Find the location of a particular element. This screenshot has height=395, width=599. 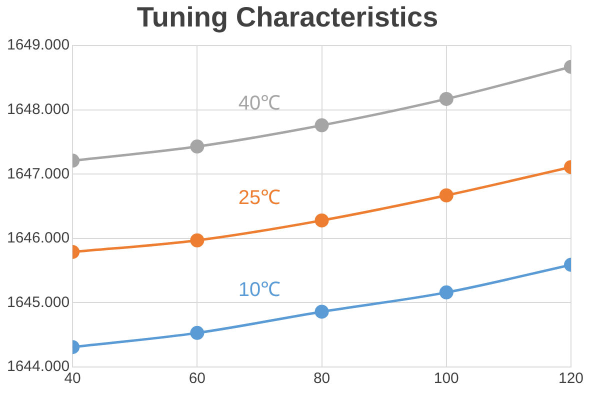

x-tick-label: 100 is located at coordinates (446, 379).